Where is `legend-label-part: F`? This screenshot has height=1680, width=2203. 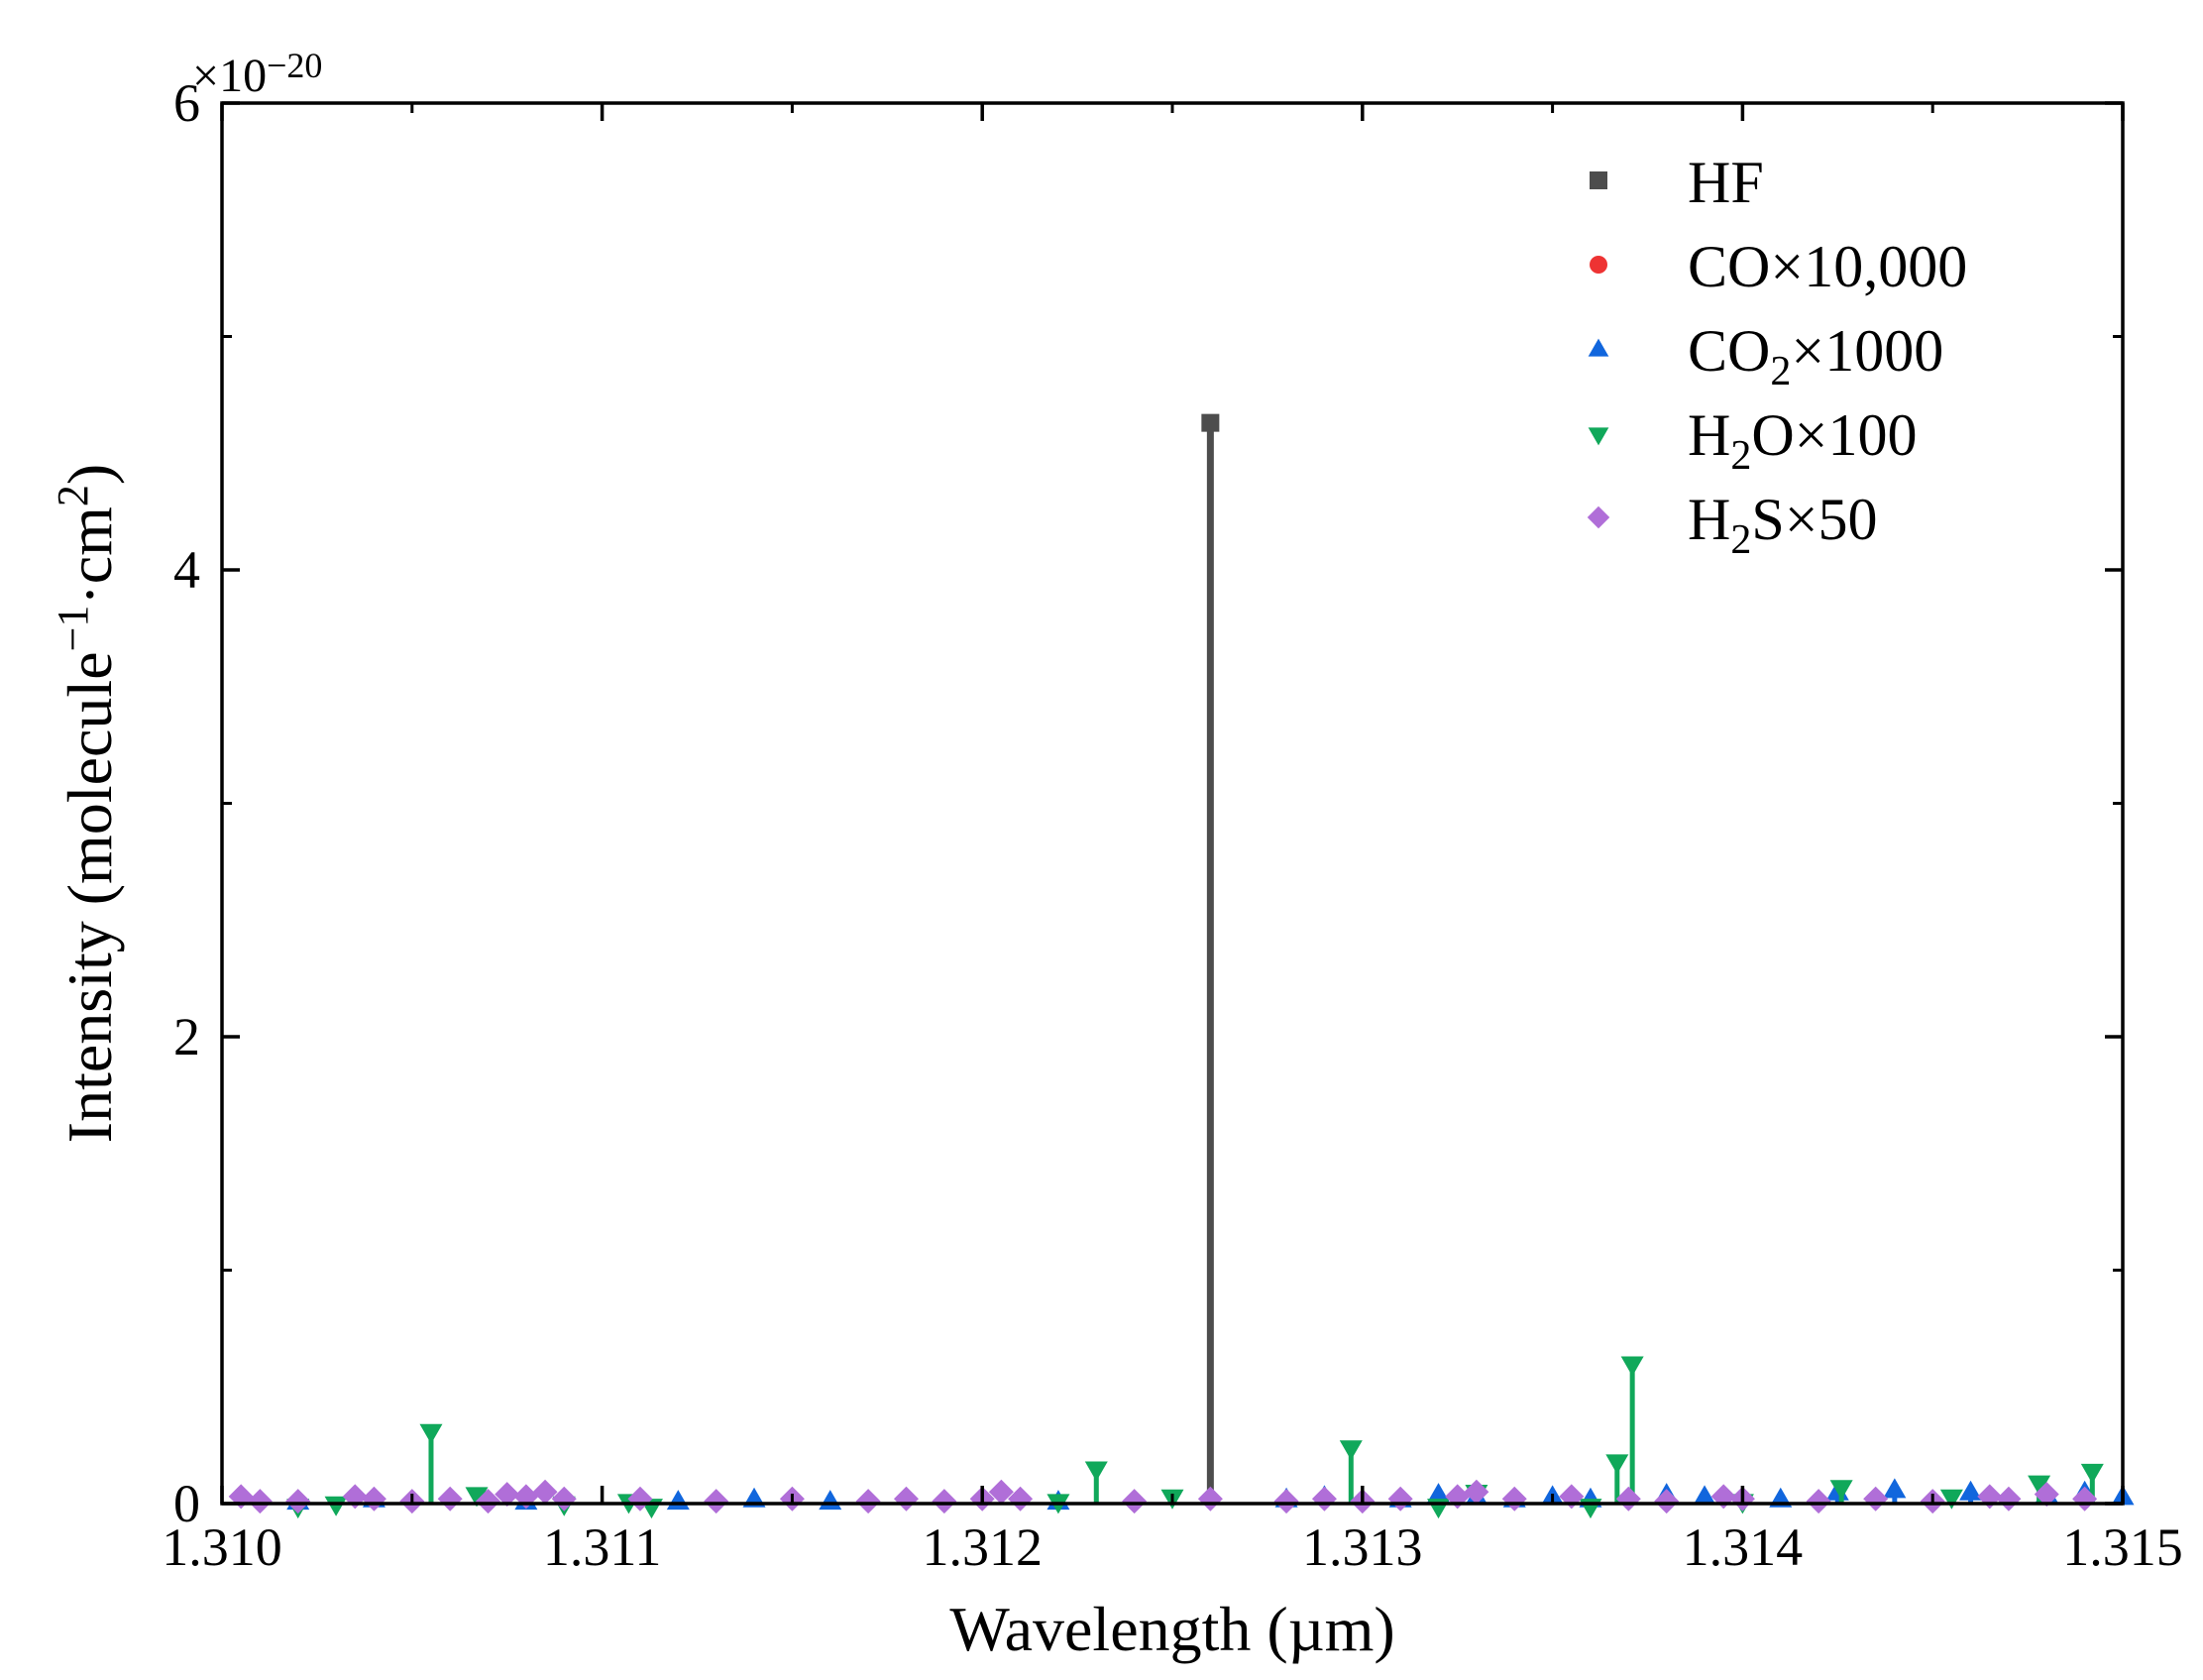
legend-label-part: F is located at coordinates (1746, 182).